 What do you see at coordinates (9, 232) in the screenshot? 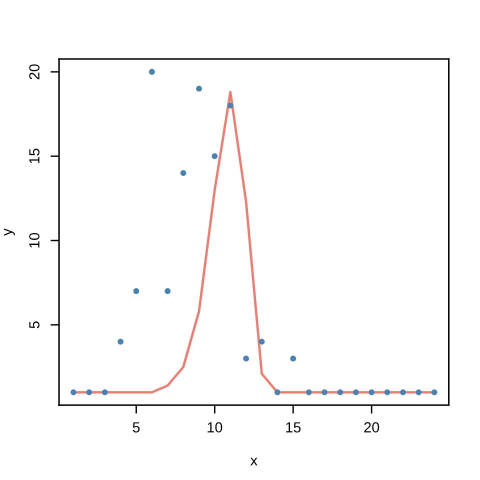
I see `y-axis-title: y` at bounding box center [9, 232].